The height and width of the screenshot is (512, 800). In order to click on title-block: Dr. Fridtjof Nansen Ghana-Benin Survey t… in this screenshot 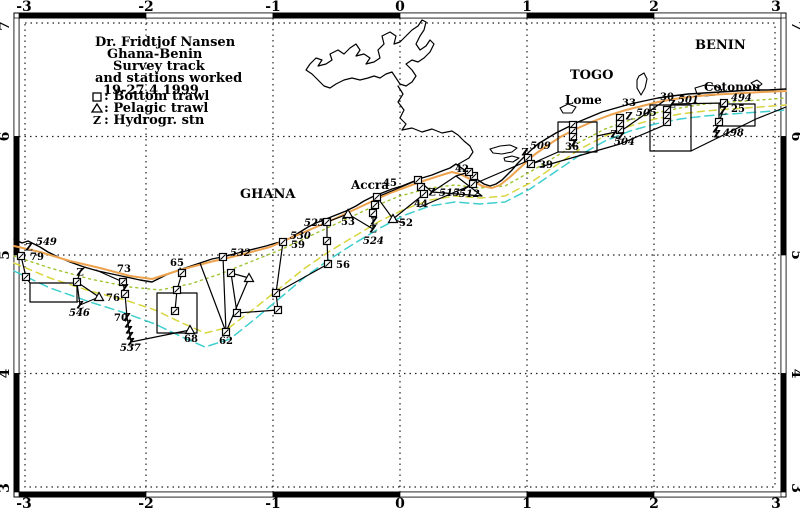, I will do `click(168, 66)`.